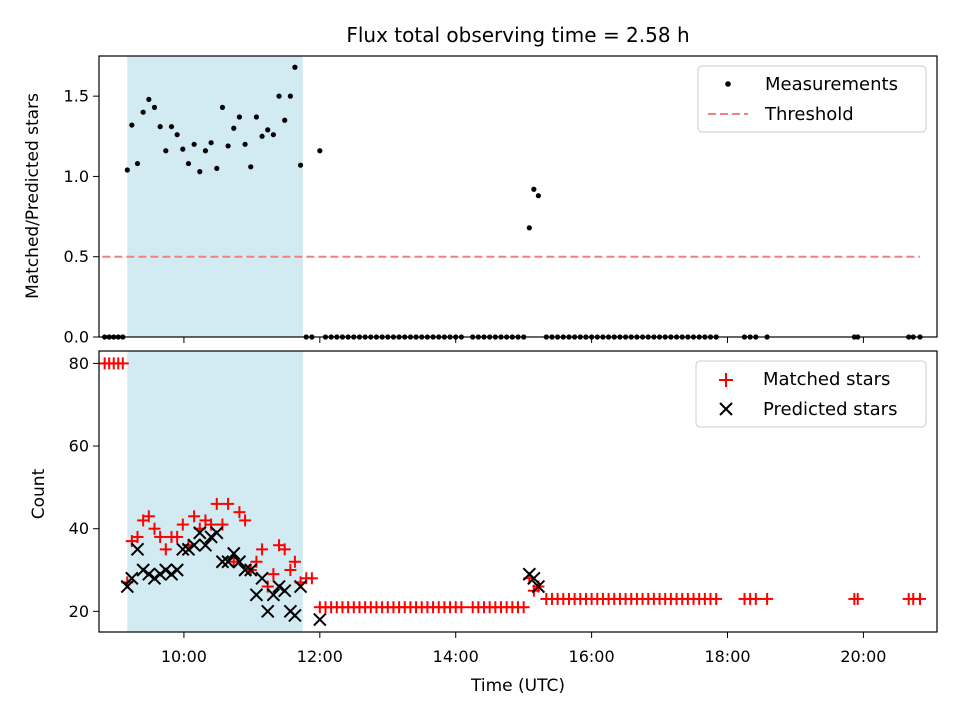 This screenshot has width=960, height=720. Describe the element at coordinates (517, 686) in the screenshot. I see `x-axis-label: Time (UTC)` at that location.